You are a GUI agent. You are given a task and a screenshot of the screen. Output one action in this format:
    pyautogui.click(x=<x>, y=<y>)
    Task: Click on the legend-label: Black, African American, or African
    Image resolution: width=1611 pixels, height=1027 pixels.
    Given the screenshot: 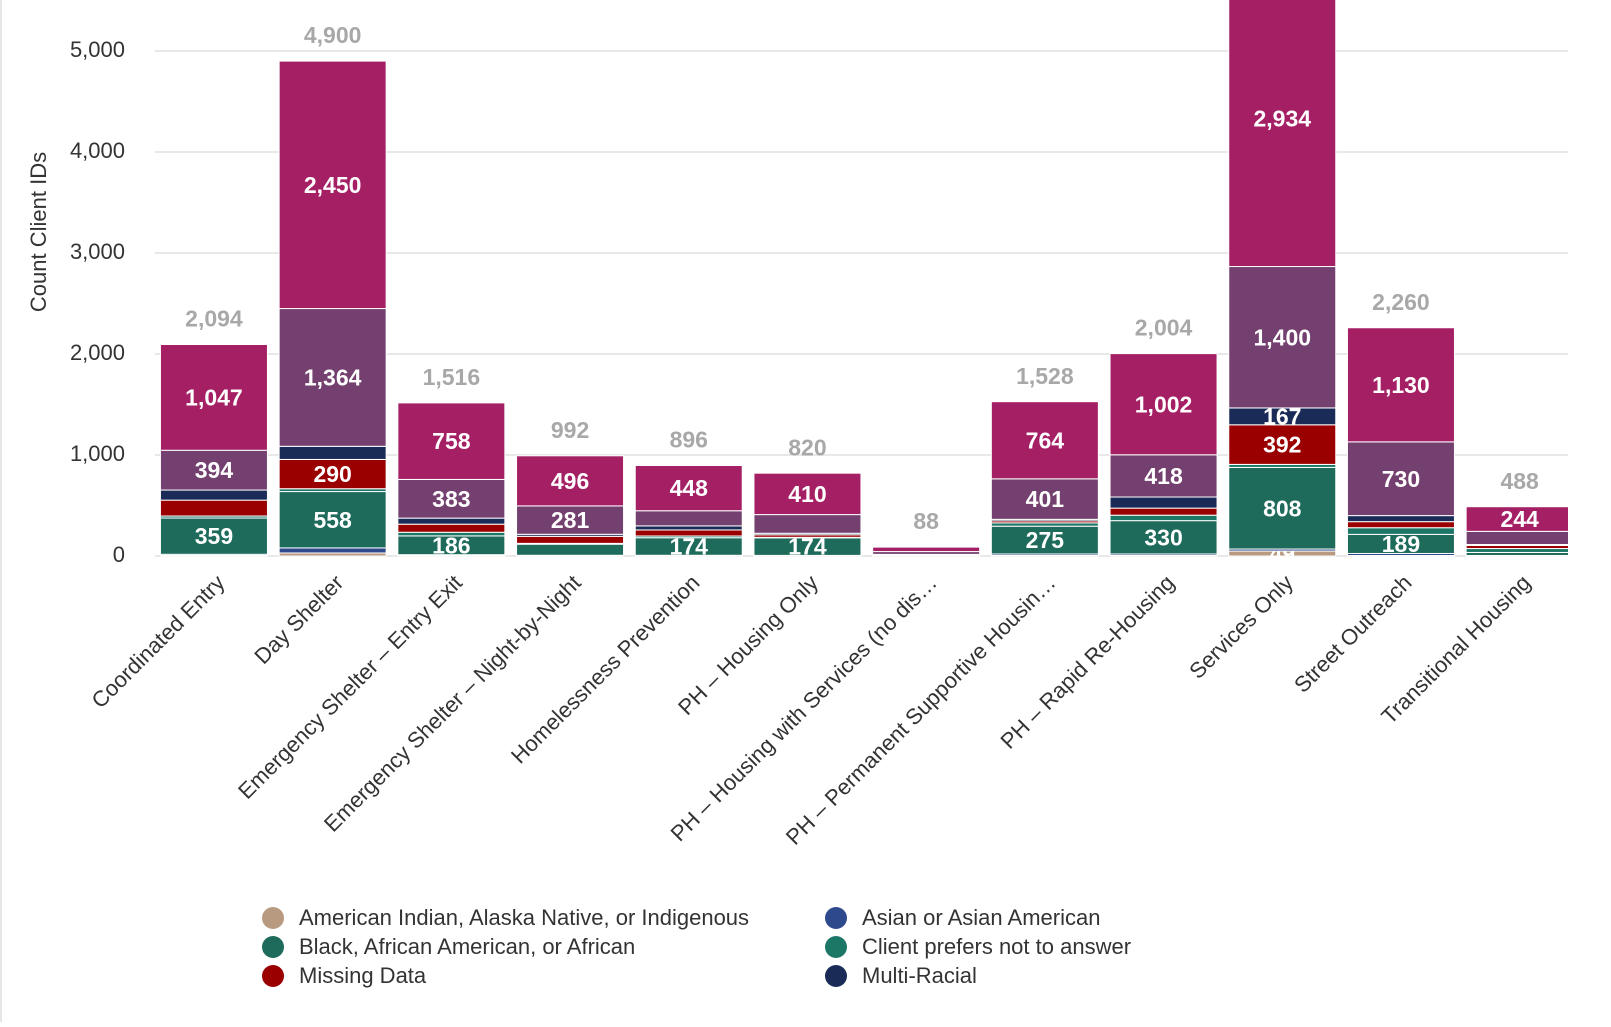 What is the action you would take?
    pyautogui.click(x=467, y=946)
    